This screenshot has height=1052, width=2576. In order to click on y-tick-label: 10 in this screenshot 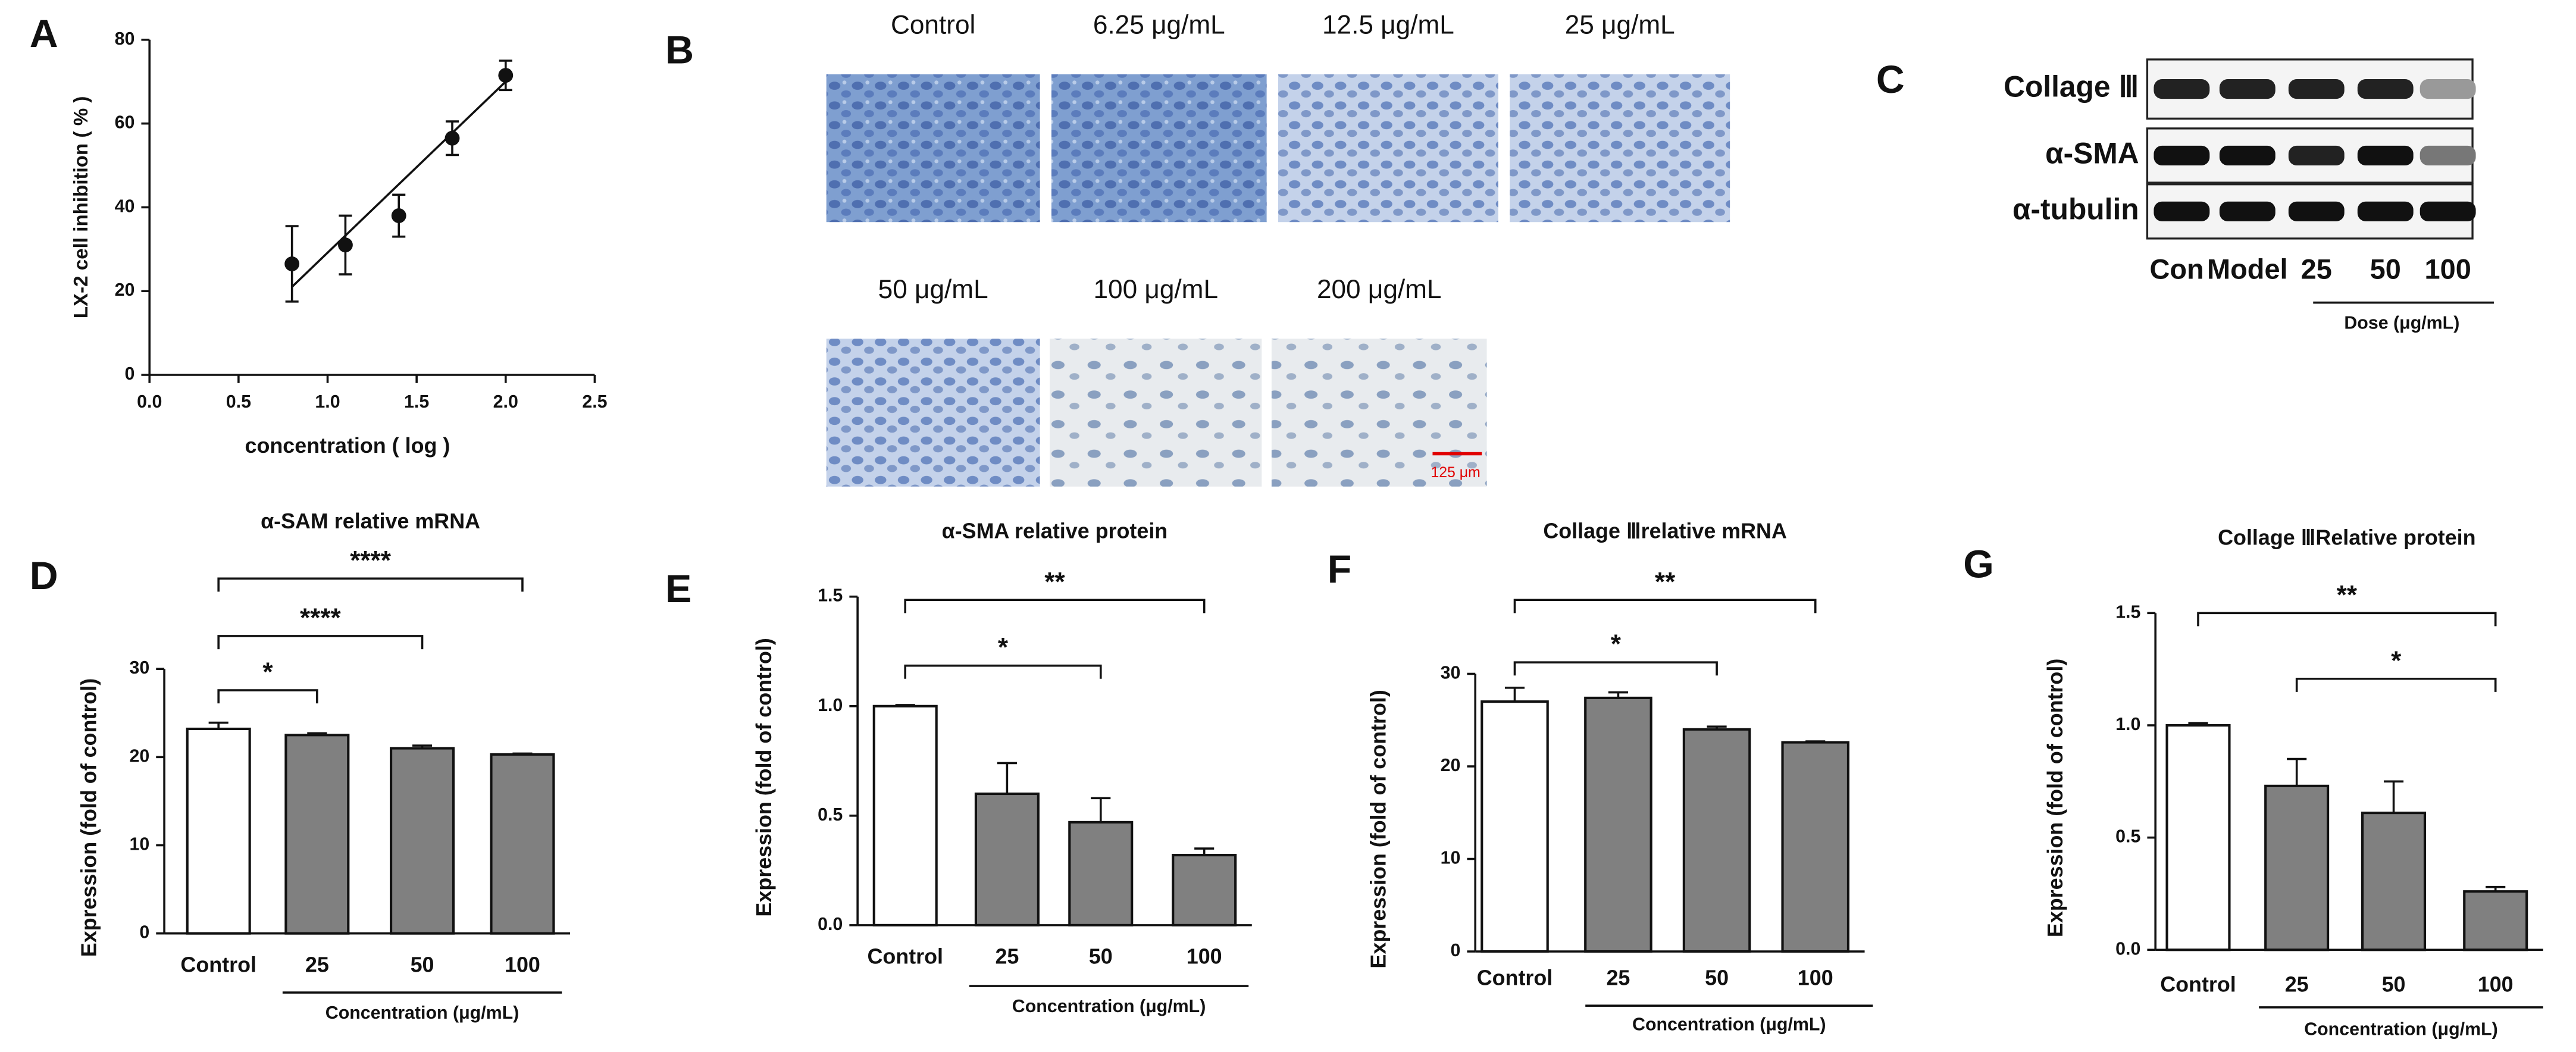, I will do `click(139, 844)`.